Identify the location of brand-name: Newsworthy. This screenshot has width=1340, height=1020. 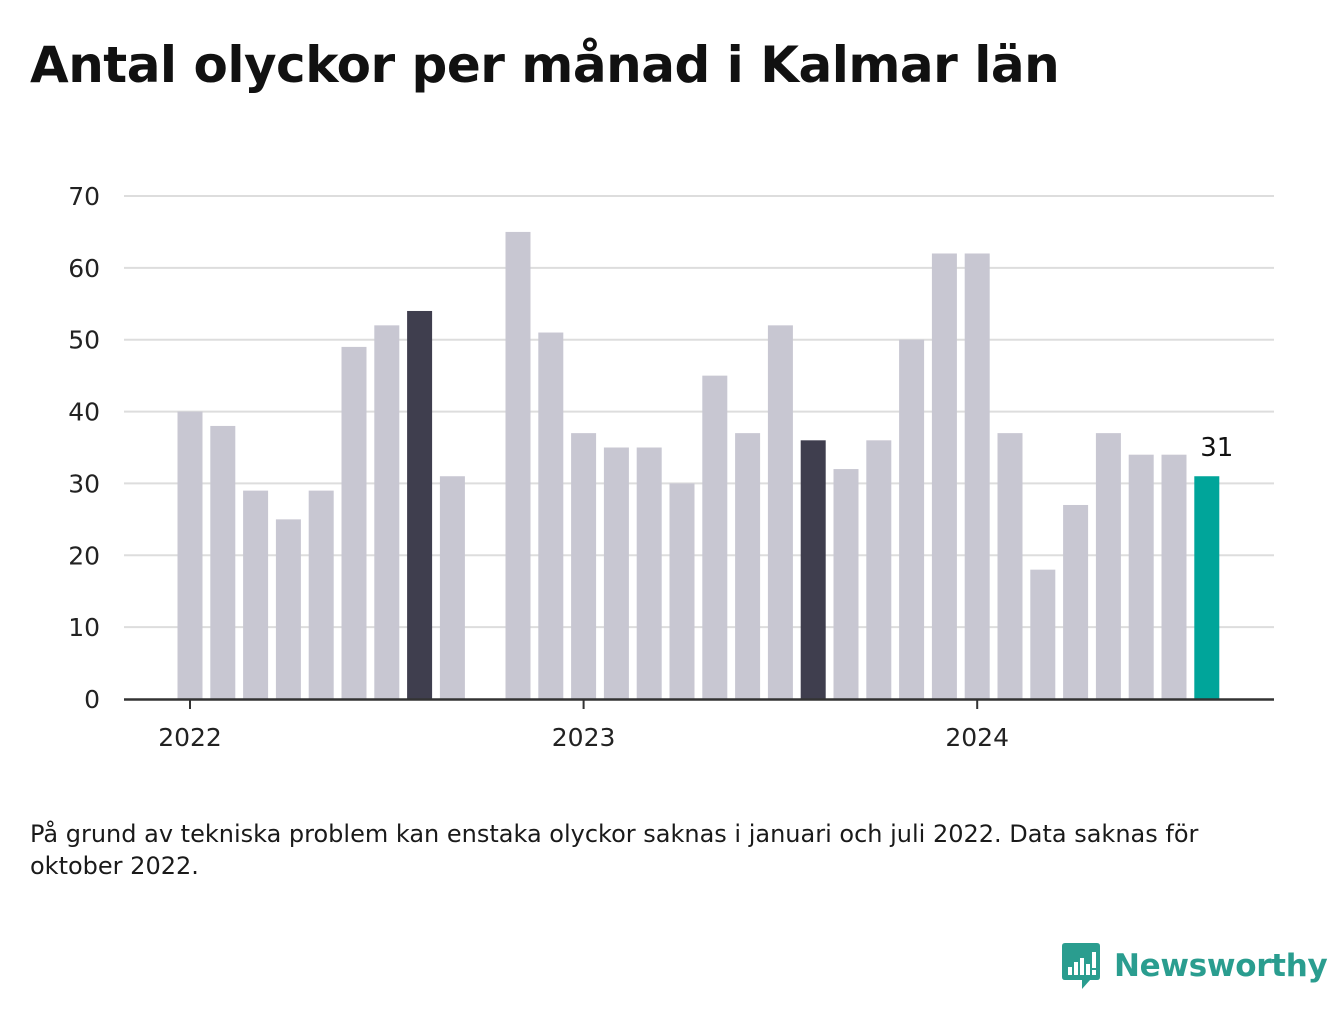
(1221, 966).